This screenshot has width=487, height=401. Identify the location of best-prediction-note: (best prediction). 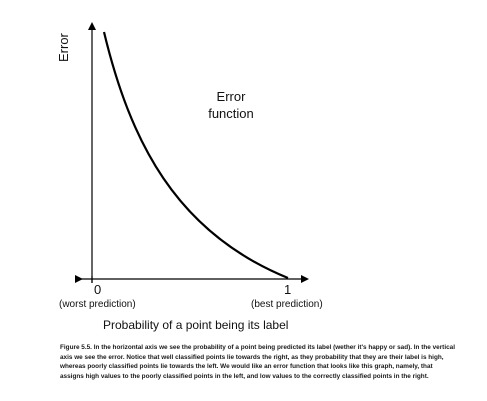
(287, 304).